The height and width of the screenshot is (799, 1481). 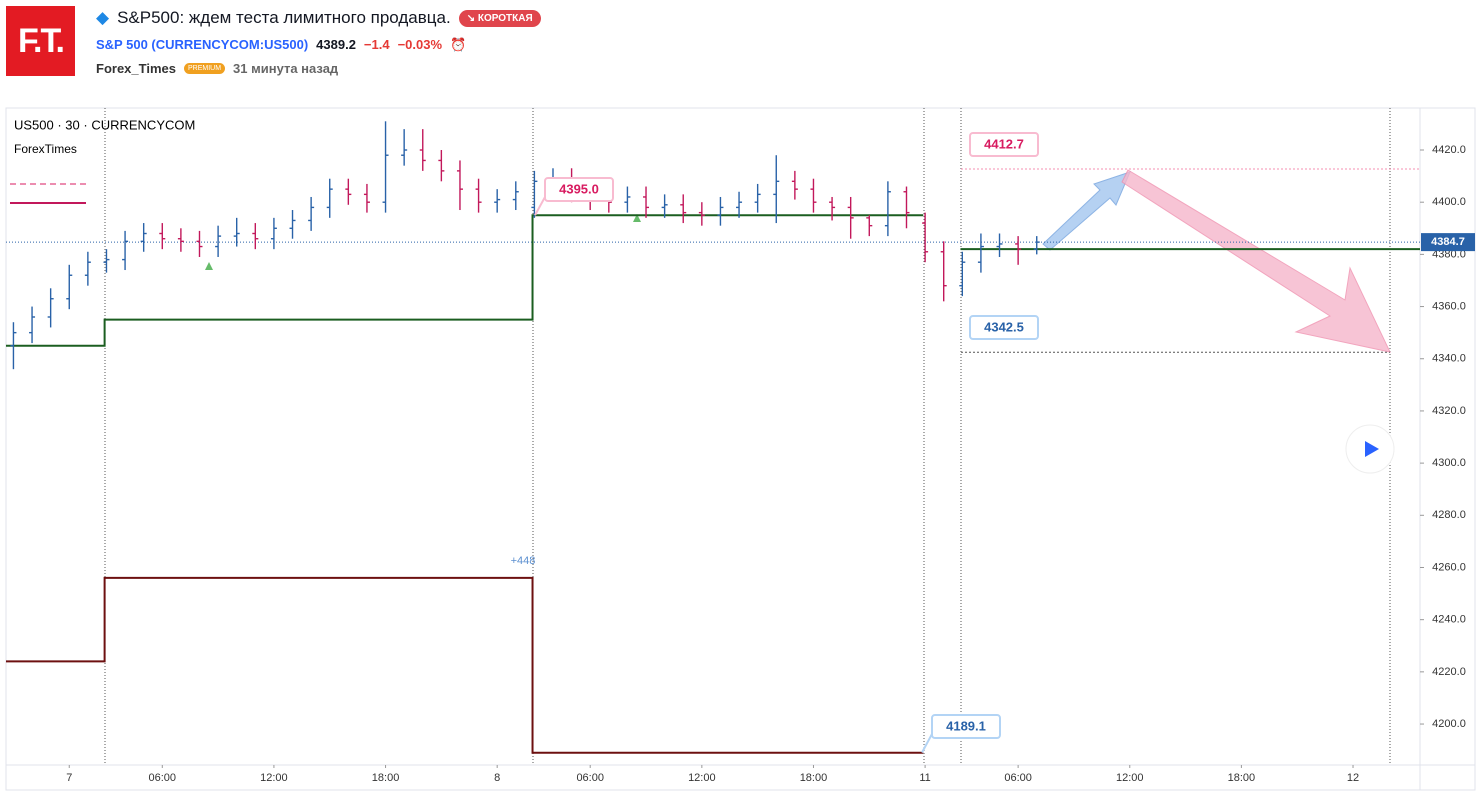 What do you see at coordinates (1449, 411) in the screenshot?
I see `y-tick-label: 4320.0` at bounding box center [1449, 411].